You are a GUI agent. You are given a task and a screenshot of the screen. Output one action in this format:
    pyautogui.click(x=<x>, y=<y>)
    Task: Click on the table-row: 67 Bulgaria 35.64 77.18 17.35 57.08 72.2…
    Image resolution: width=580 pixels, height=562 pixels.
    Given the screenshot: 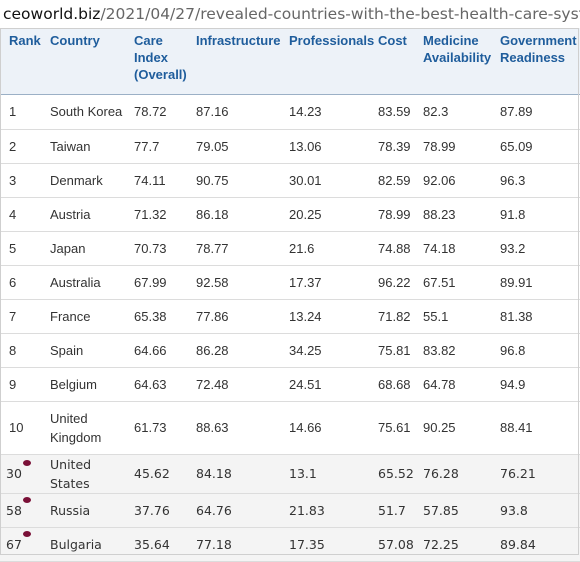 What is the action you would take?
    pyautogui.click(x=290, y=544)
    